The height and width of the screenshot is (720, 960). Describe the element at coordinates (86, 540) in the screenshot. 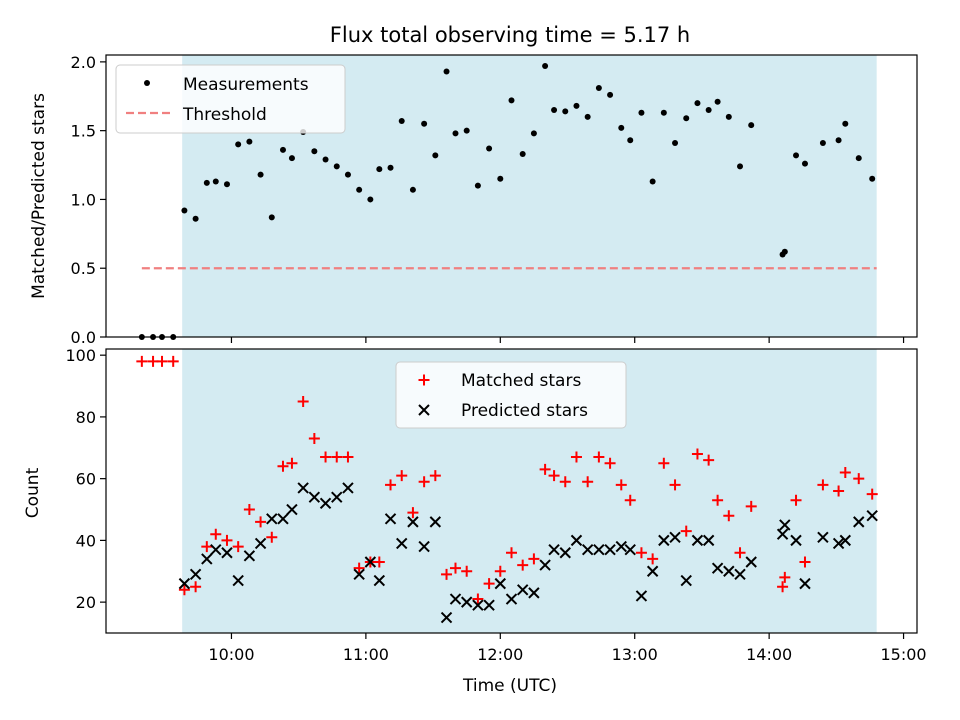

I see `bottom-y-tick-label: 40` at that location.